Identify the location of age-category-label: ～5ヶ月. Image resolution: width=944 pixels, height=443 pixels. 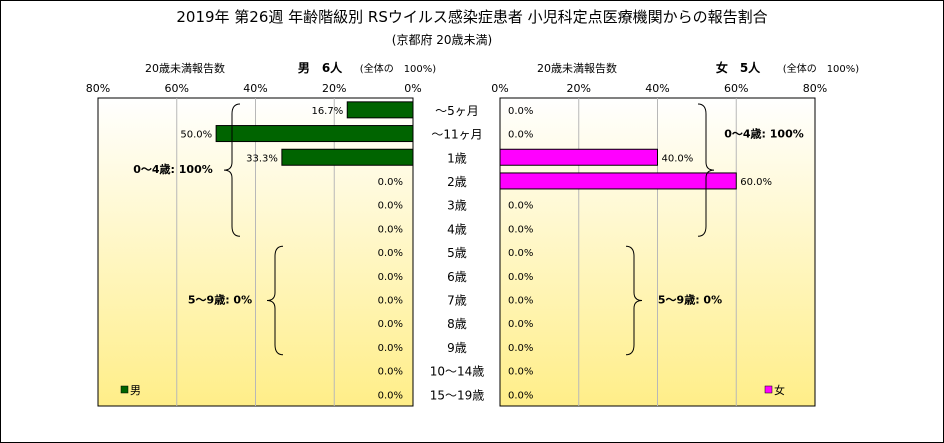
(457, 111).